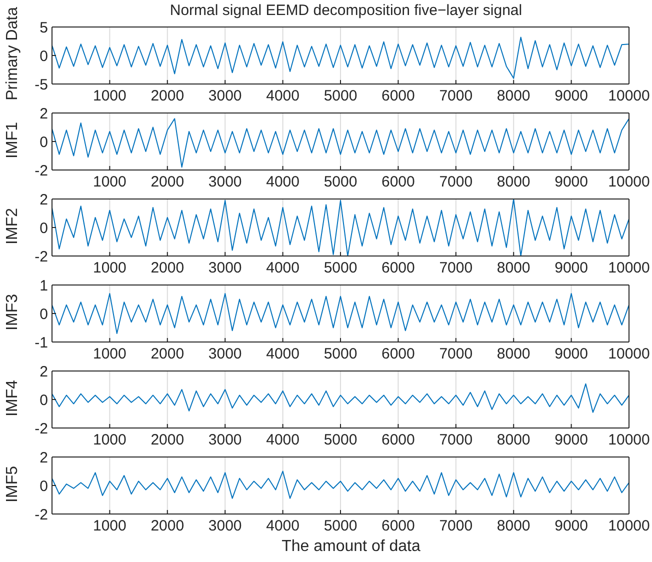 The height and width of the screenshot is (562, 652). Describe the element at coordinates (13, 54) in the screenshot. I see `y-axis-title: Primary Data` at that location.